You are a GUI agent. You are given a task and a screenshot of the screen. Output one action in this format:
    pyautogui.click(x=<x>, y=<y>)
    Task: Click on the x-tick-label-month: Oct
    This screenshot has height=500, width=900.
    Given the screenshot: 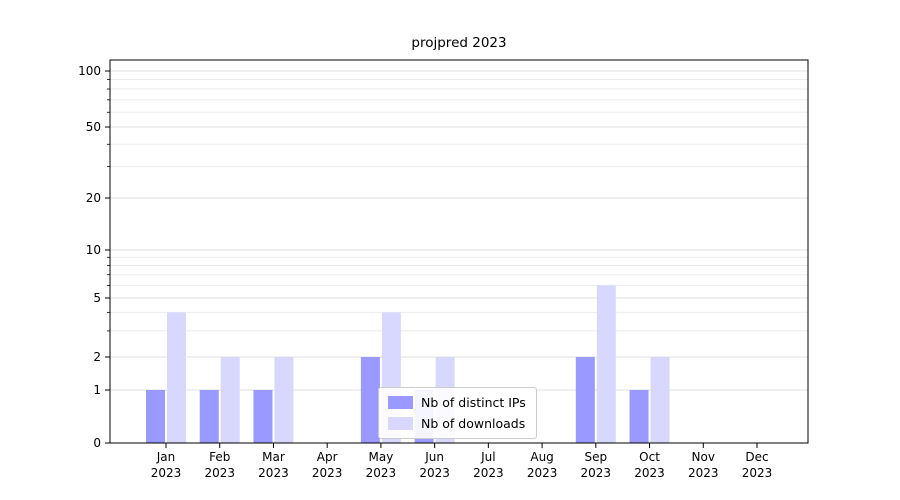 What is the action you would take?
    pyautogui.click(x=649, y=457)
    